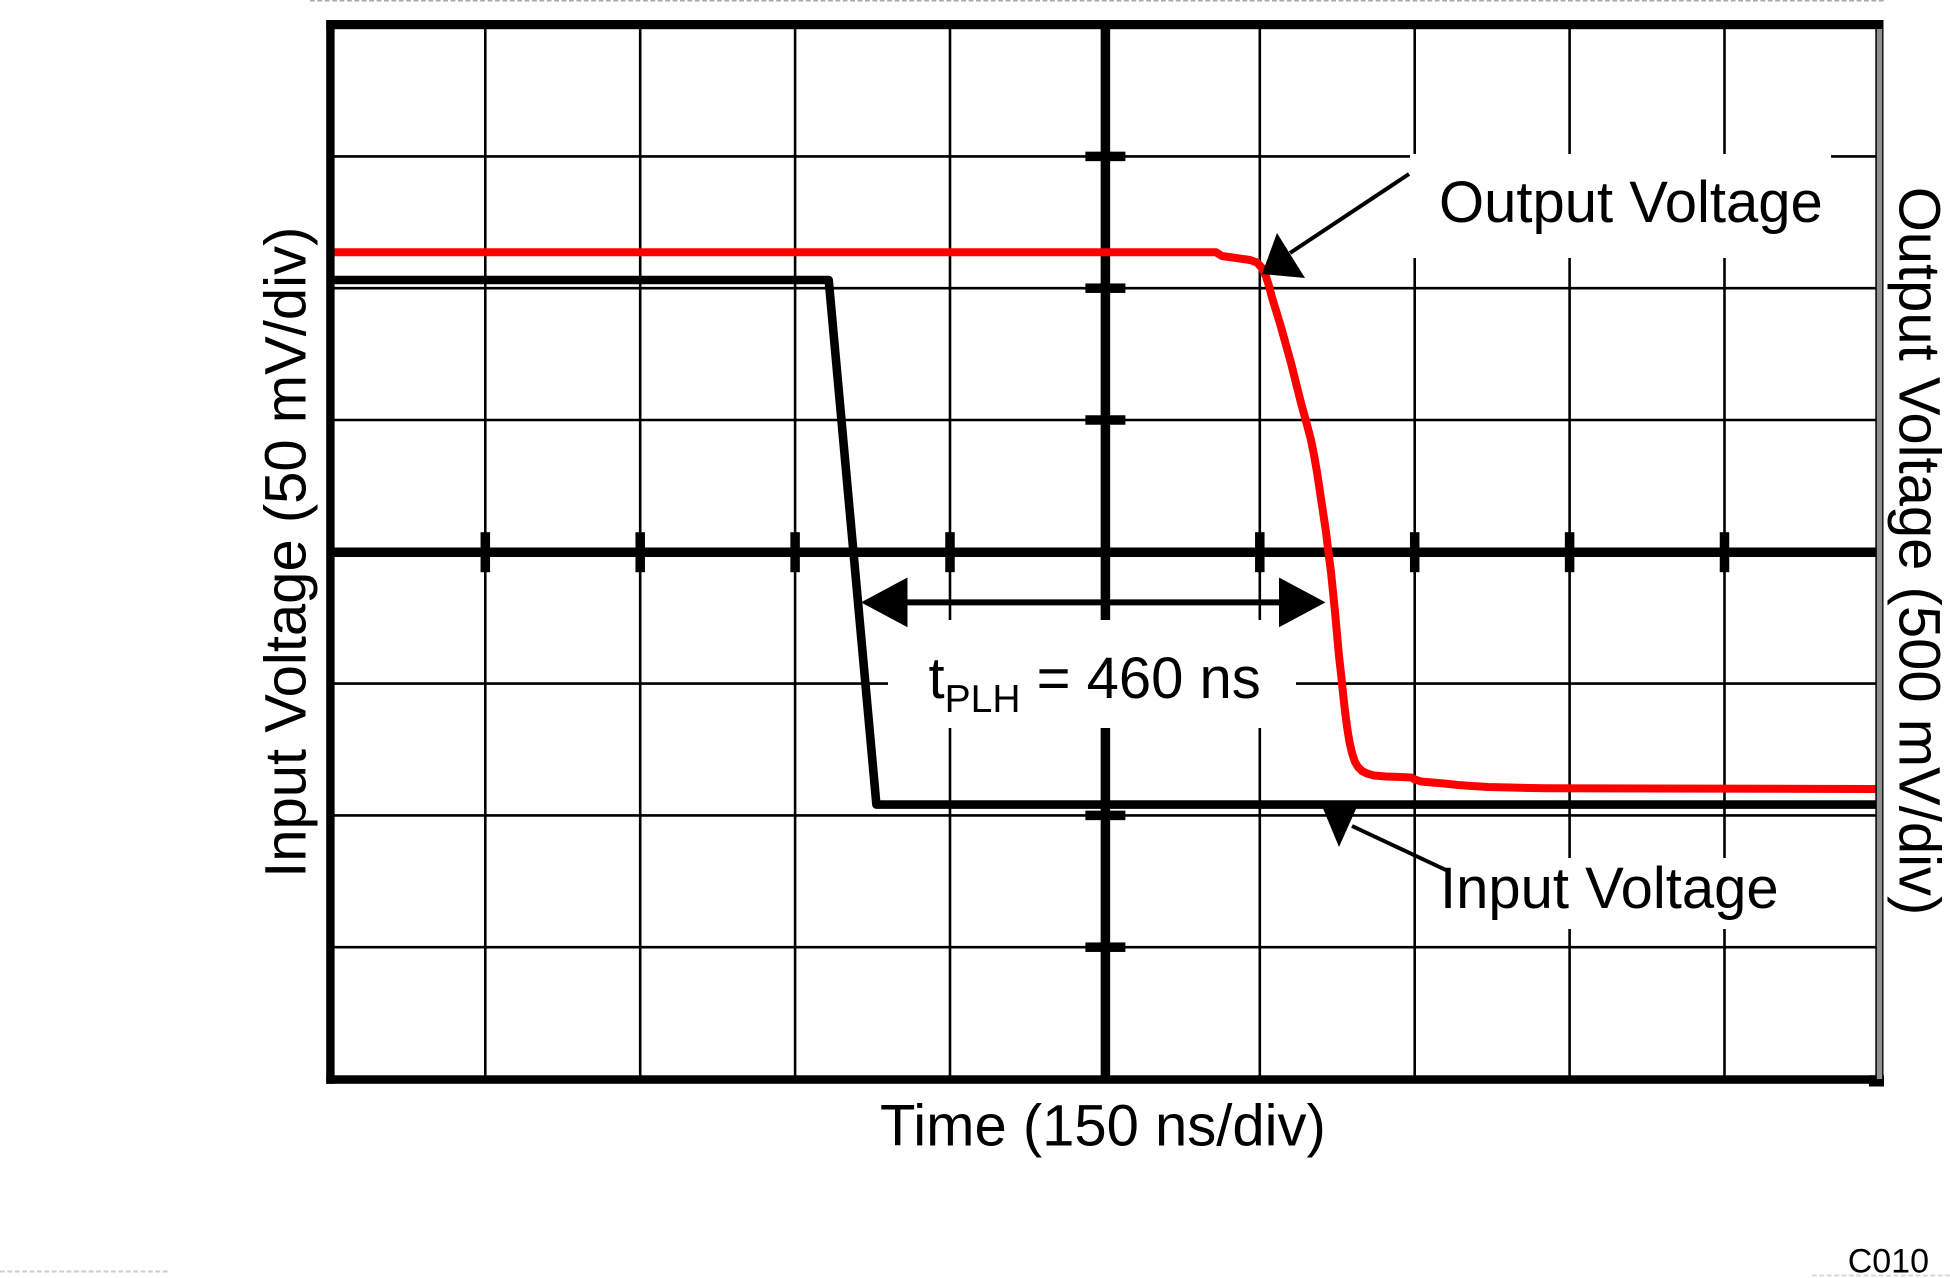 Image resolution: width=1950 pixels, height=1278 pixels. What do you see at coordinates (1888, 1260) in the screenshot?
I see `svg-text: C010` at bounding box center [1888, 1260].